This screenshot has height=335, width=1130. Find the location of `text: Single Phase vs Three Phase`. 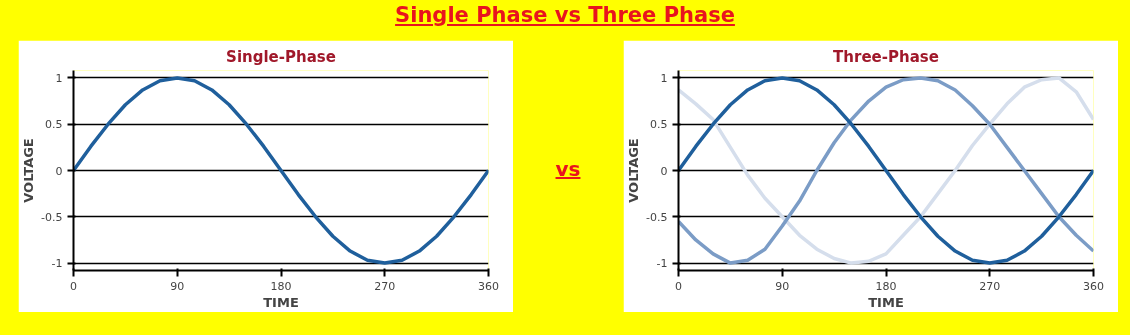

text: Single Phase vs Three Phase is located at coordinates (565, 15).